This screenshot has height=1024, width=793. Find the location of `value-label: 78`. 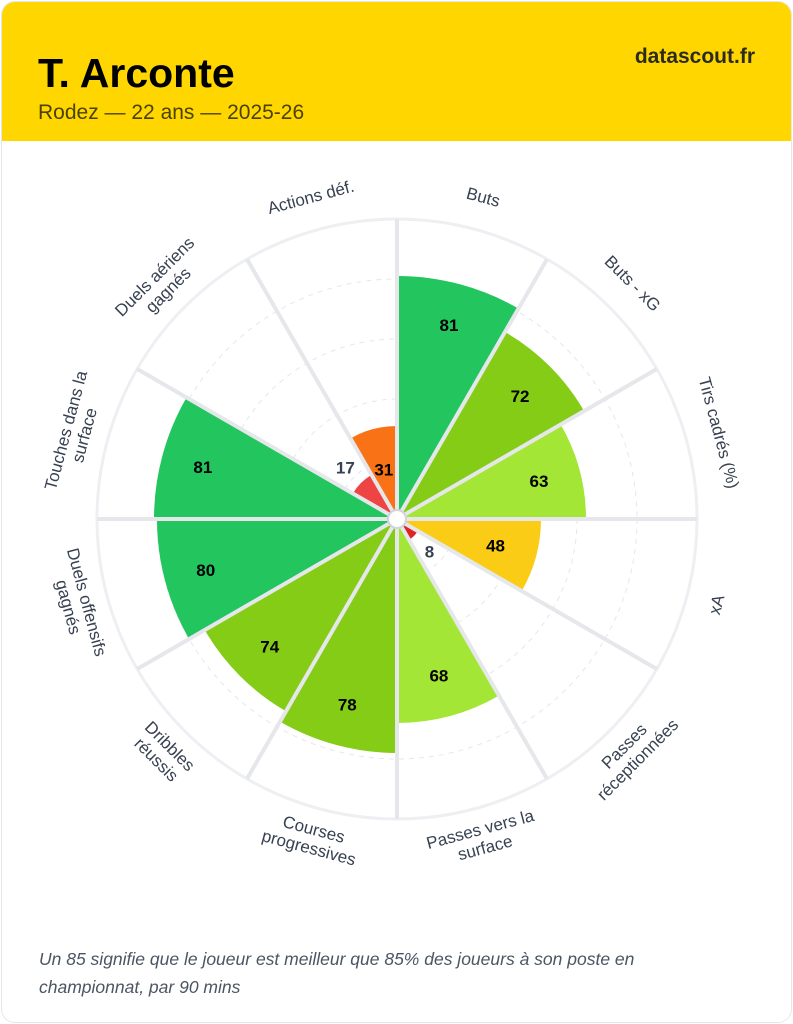

value-label: 78 is located at coordinates (347, 704).